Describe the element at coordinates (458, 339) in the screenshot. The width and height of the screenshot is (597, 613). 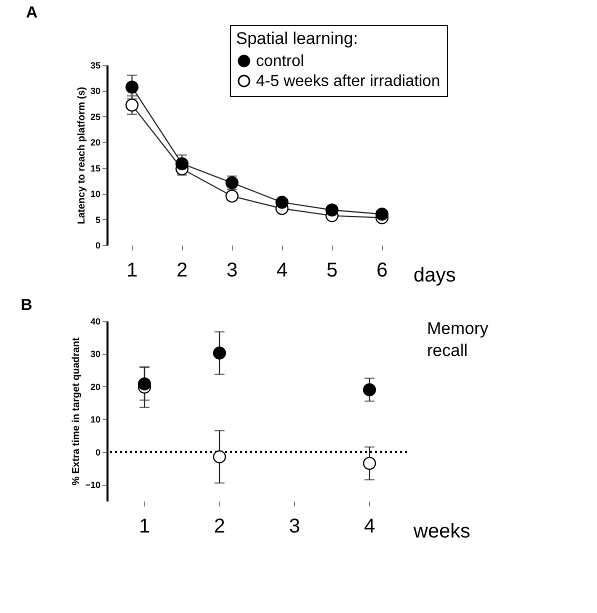
I see `text: Memory recall` at that location.